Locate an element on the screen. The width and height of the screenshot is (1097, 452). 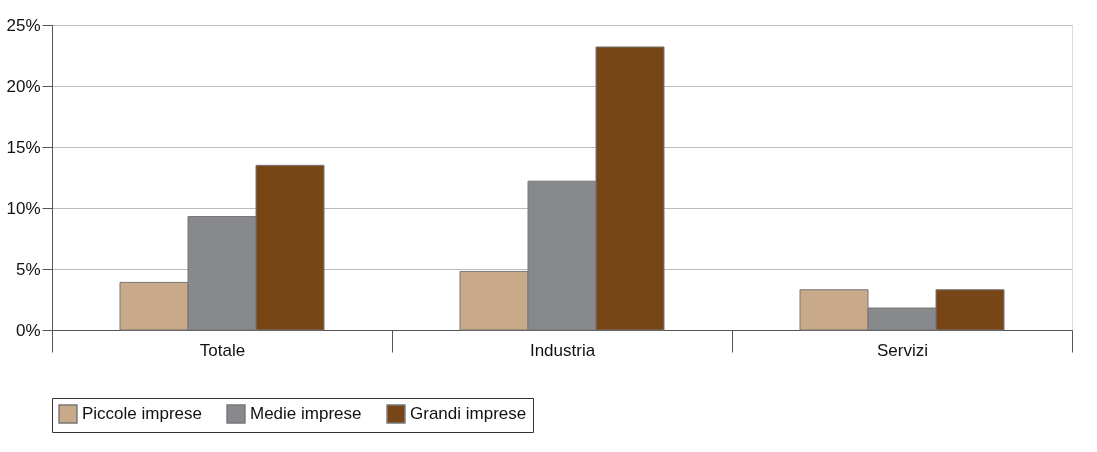
legend-label: Grandi imprese is located at coordinates (468, 414).